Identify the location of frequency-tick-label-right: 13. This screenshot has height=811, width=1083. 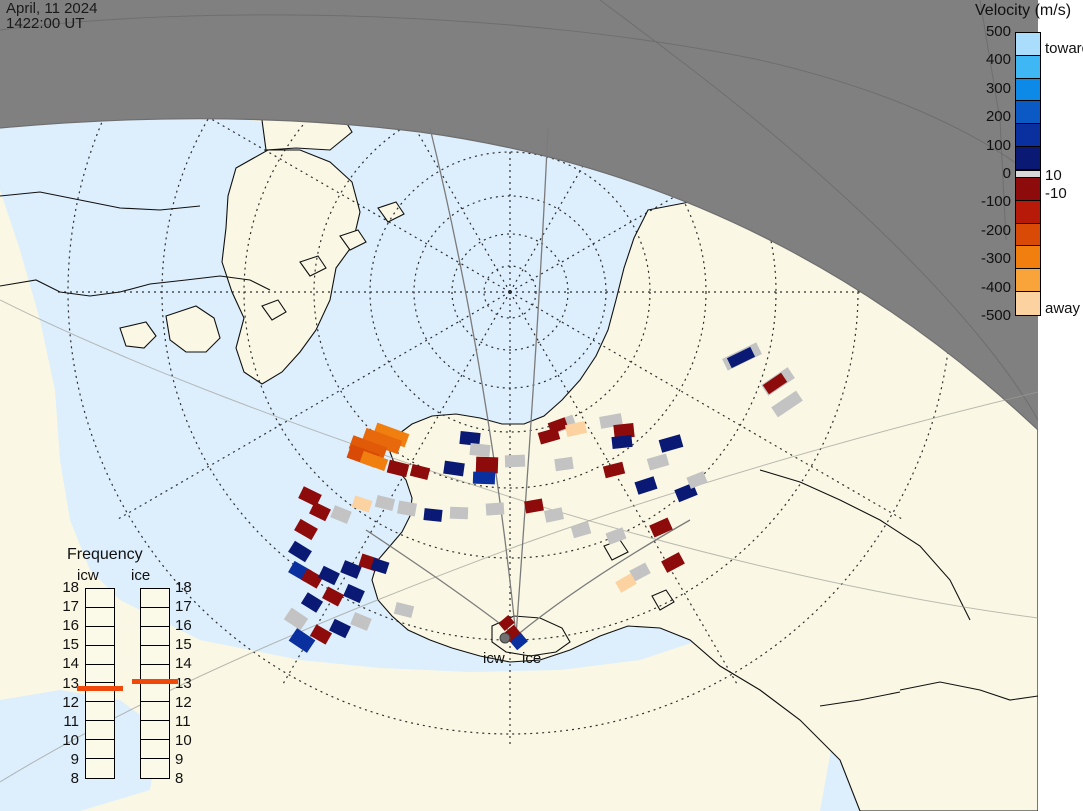
(183, 683).